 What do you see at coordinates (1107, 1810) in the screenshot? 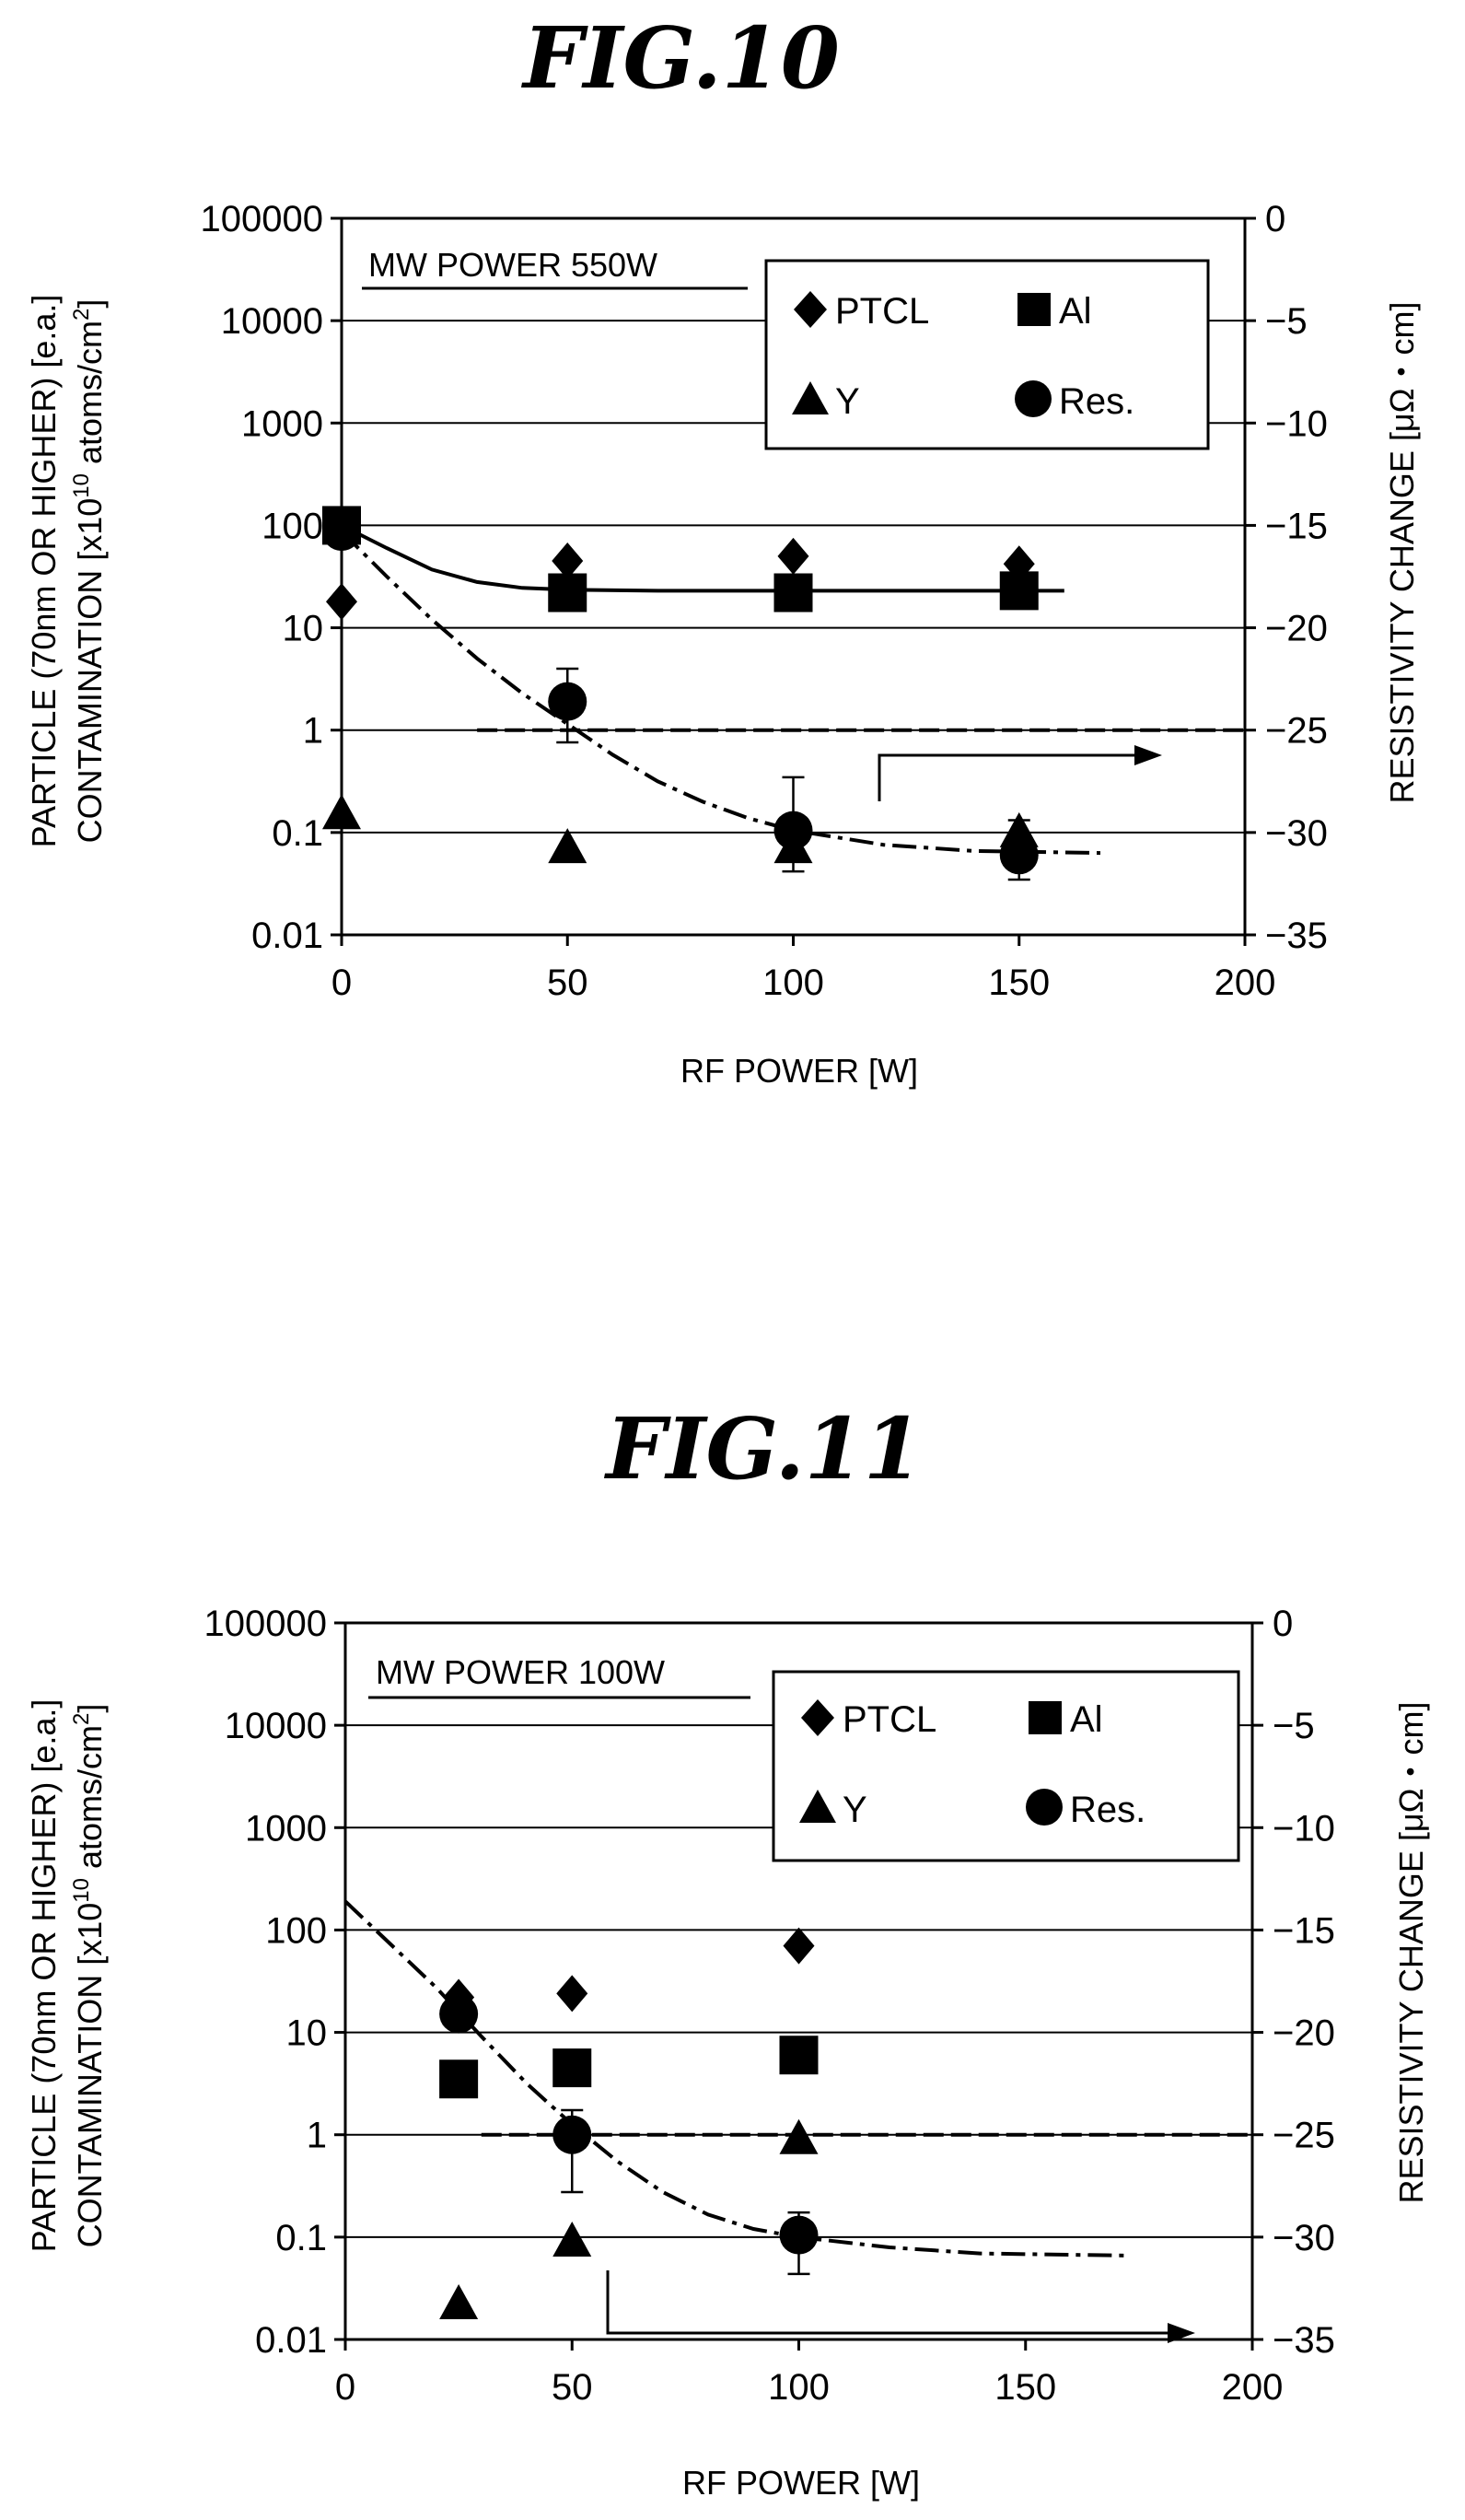
I see `fig11-legend-res: Res.` at bounding box center [1107, 1810].